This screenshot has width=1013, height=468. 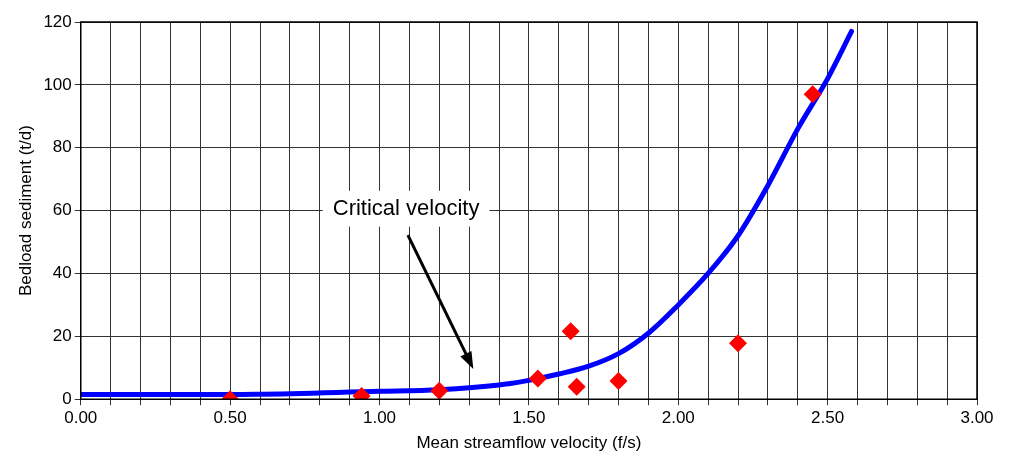 What do you see at coordinates (379, 418) in the screenshot?
I see `x-tick-label: 1.00` at bounding box center [379, 418].